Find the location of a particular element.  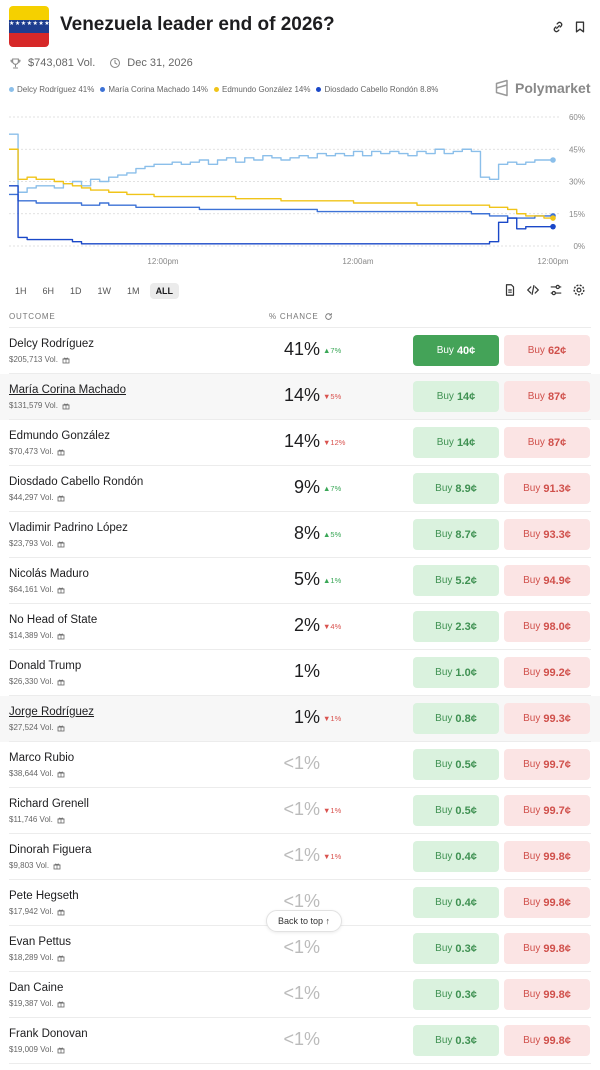

legend-item: Delcy Rodríguez 41% is located at coordinates (51, 89).